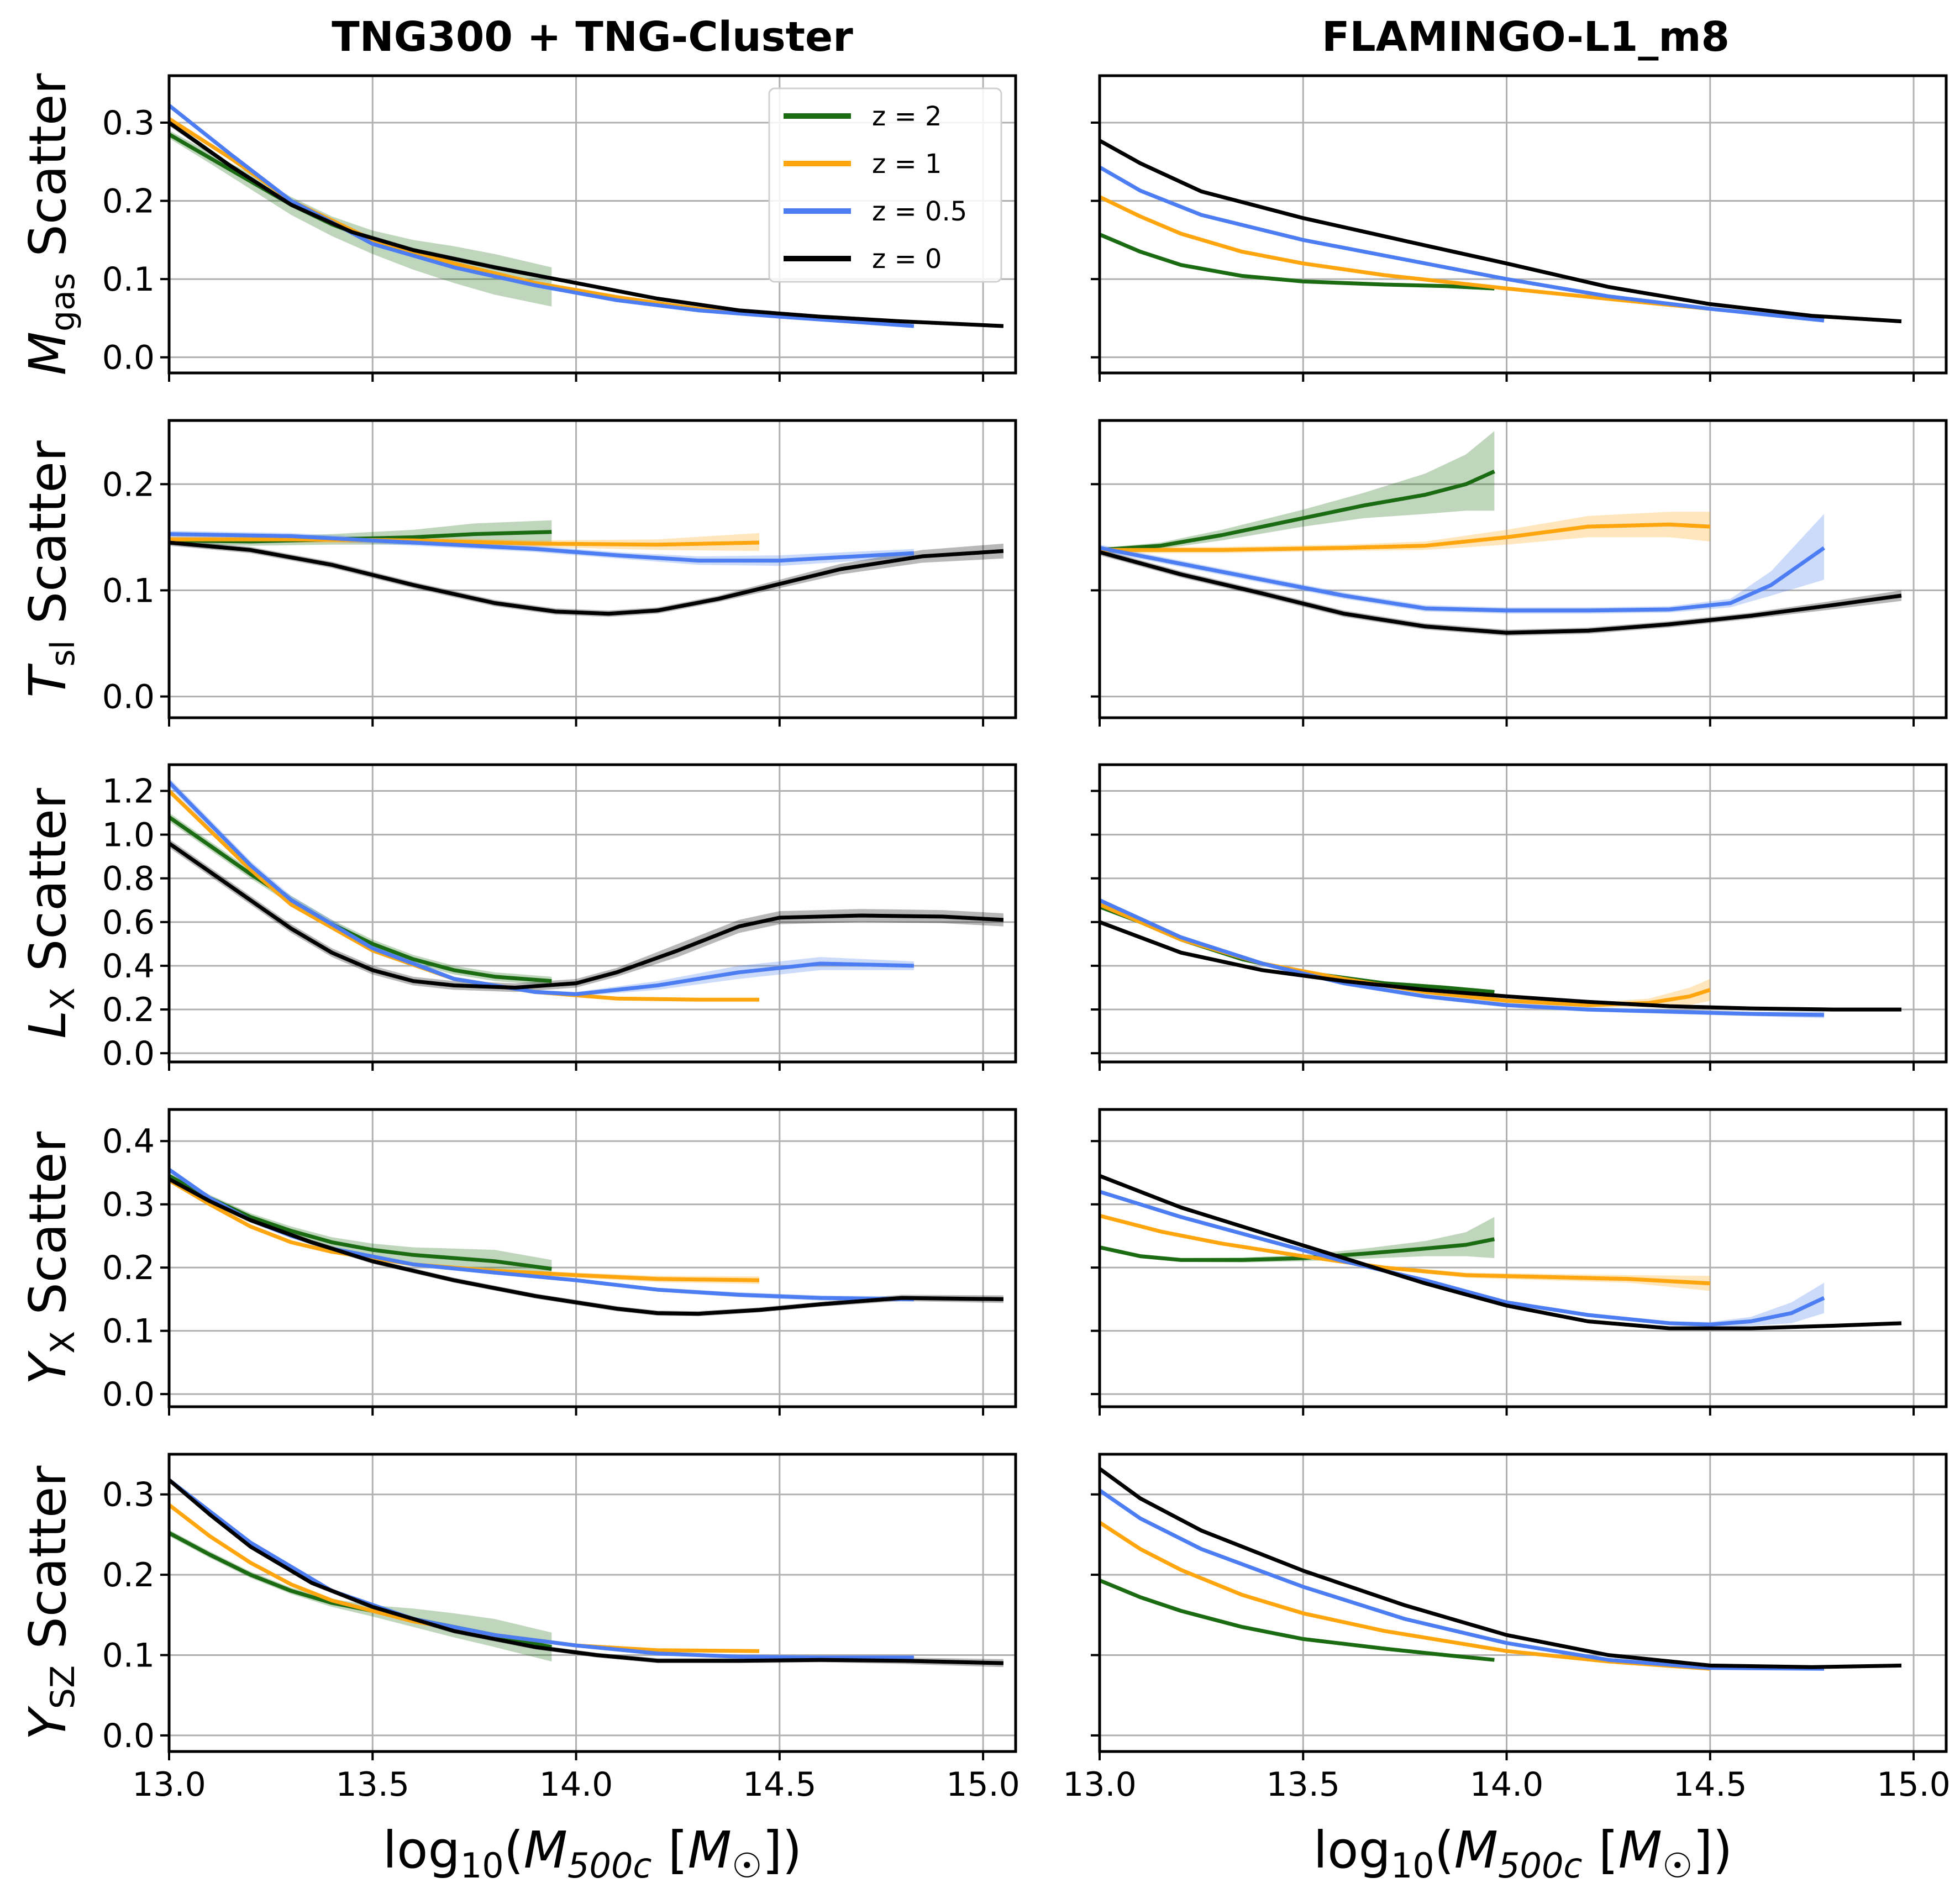  I want to click on band-z05-r3c0, so click(542, 1234).